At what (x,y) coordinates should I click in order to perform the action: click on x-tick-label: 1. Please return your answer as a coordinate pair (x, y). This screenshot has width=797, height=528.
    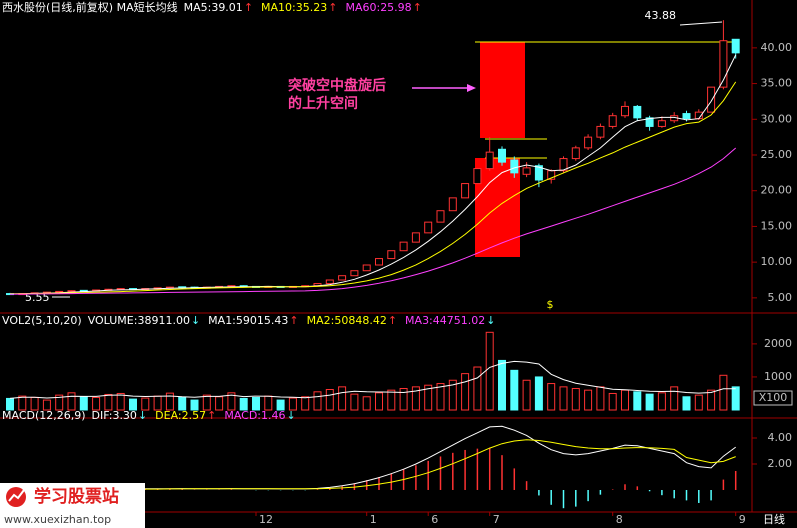
    Looking at the image, I should click on (373, 519).